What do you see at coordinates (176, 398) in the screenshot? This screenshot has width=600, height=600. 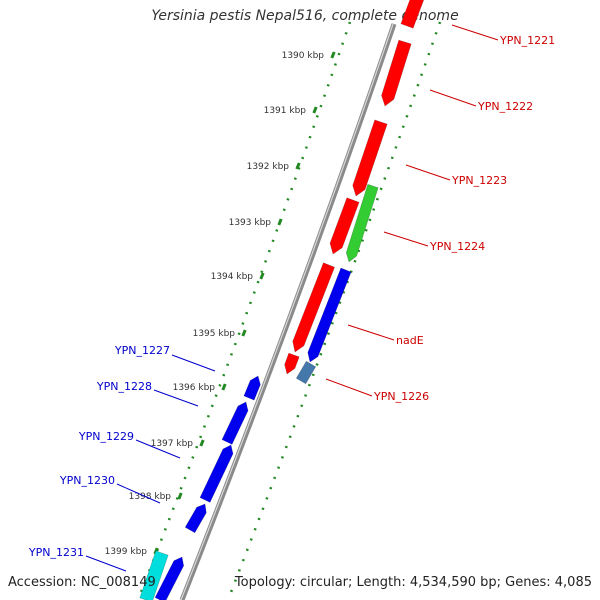 I see `gene-label-ypn-1228-leader` at bounding box center [176, 398].